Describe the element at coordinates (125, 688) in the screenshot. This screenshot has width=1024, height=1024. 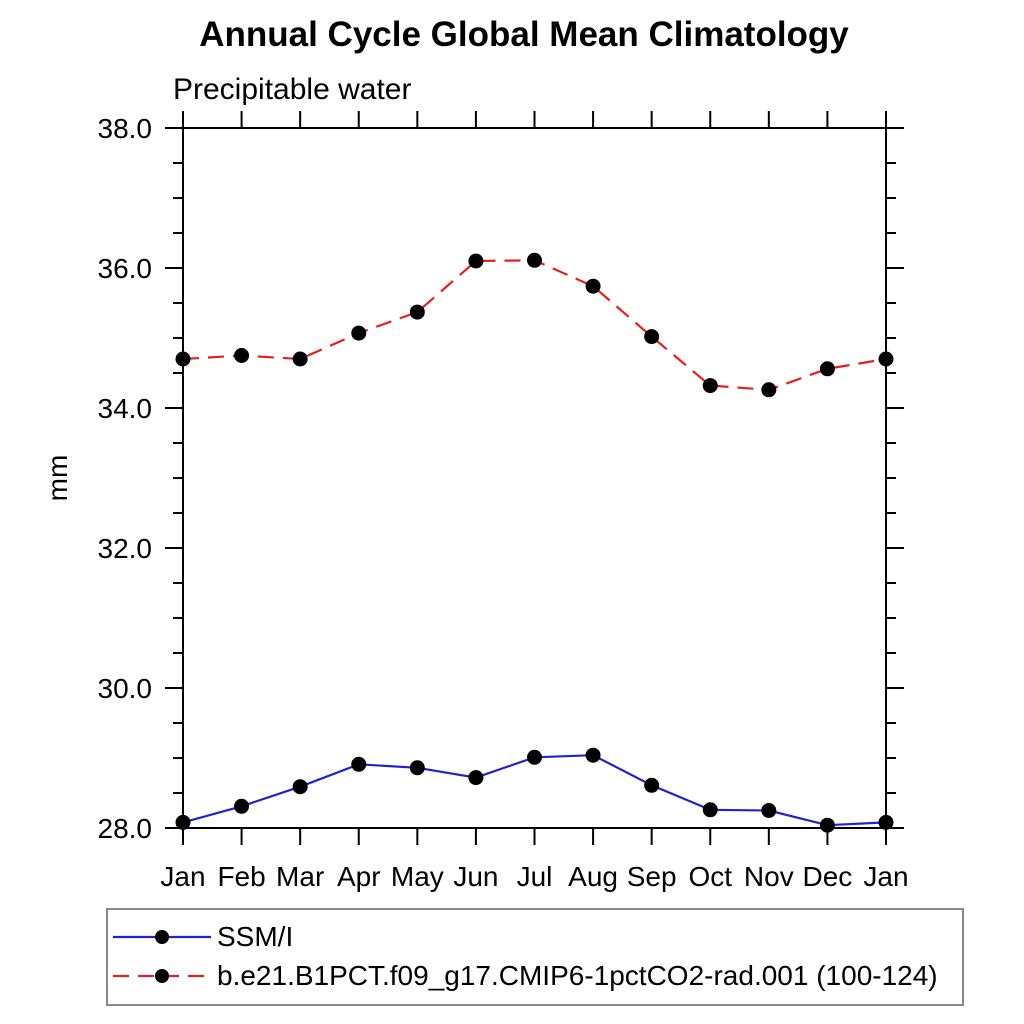
I see `y-tick-label: 30.0` at that location.